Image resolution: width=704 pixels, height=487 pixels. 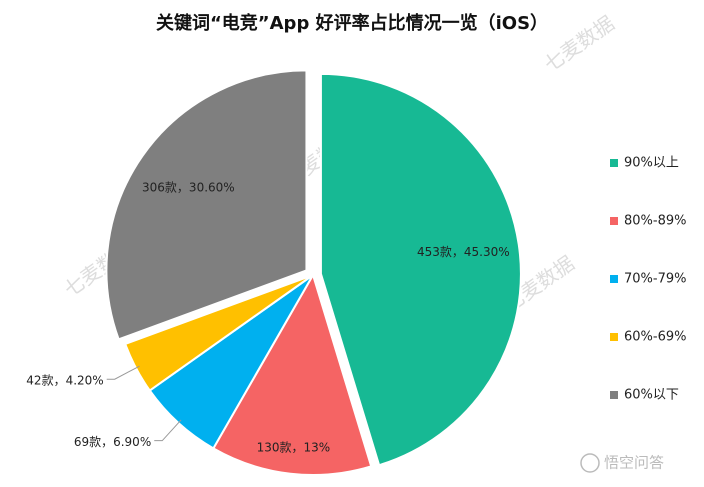 I want to click on legend-label: 60%以下, so click(x=651, y=395).